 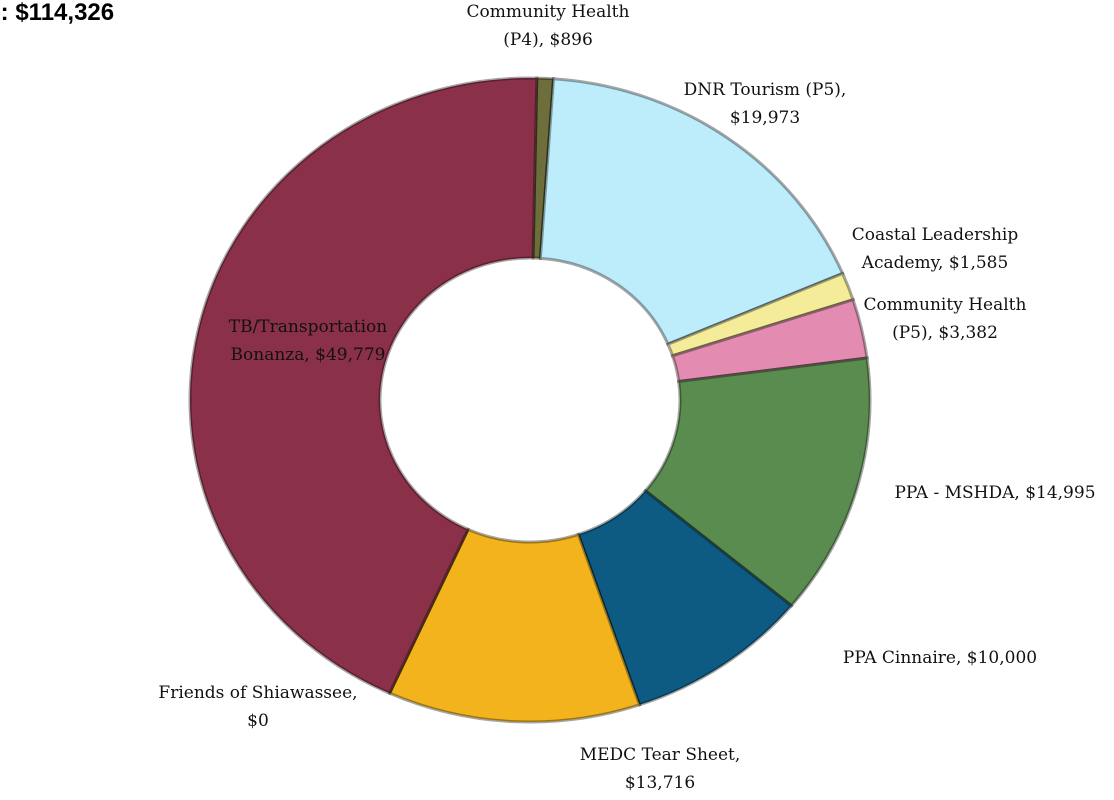 What do you see at coordinates (548, 26) in the screenshot?
I see `data-label: Community Health (P4), $896` at bounding box center [548, 26].